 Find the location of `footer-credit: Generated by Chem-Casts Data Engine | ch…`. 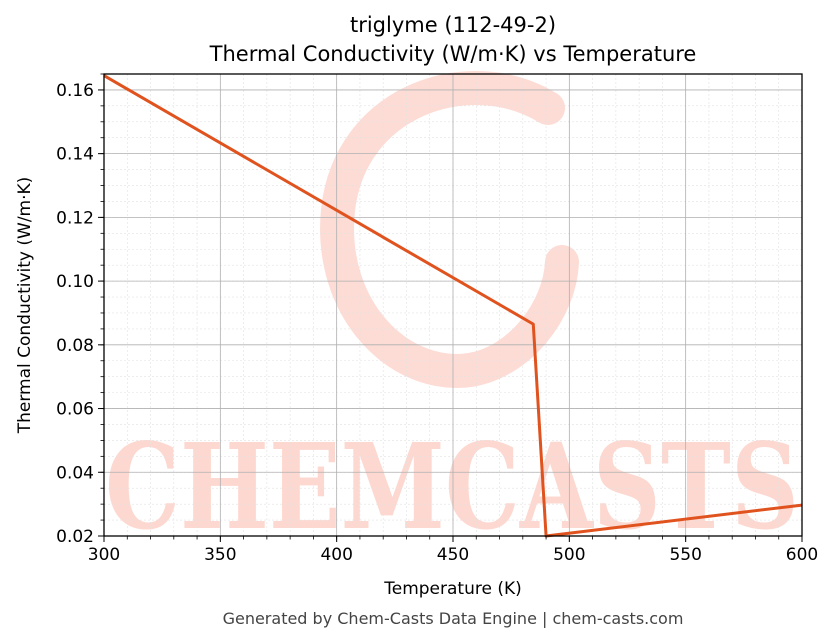

footer-credit: Generated by Chem-Casts Data Engine | ch… is located at coordinates (453, 618).